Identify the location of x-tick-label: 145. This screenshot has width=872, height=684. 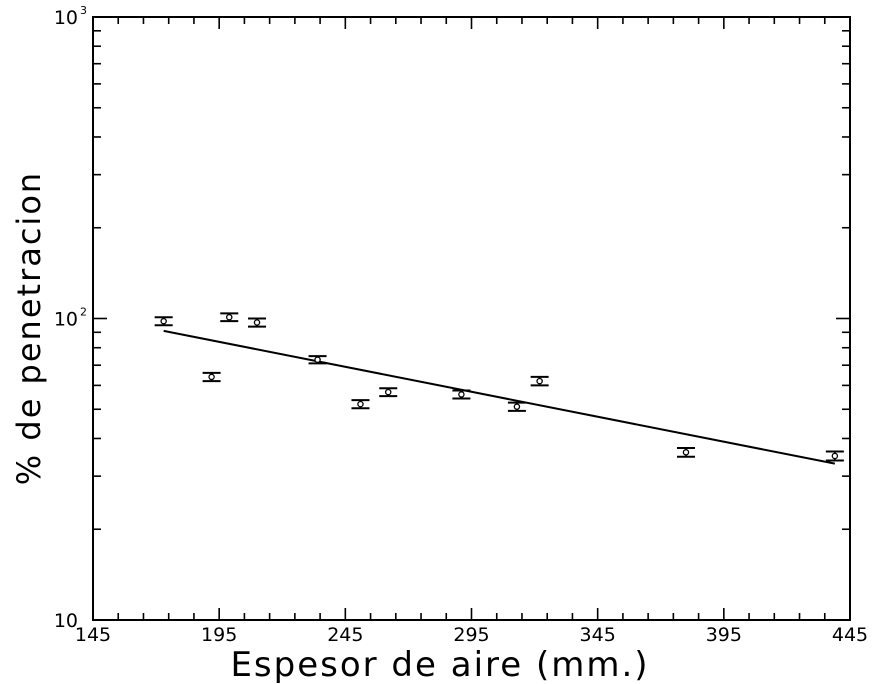
(93, 635).